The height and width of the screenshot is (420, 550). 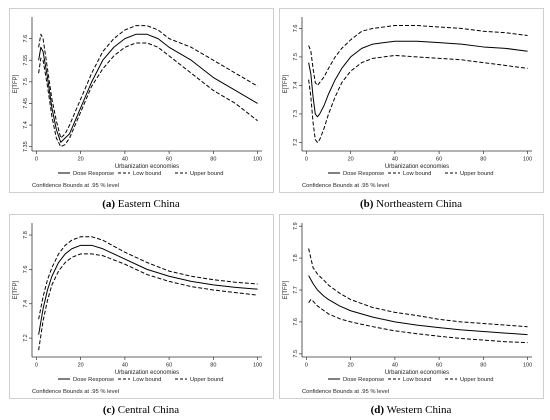 I want to click on caption-text: Eastern China, so click(x=148, y=204).